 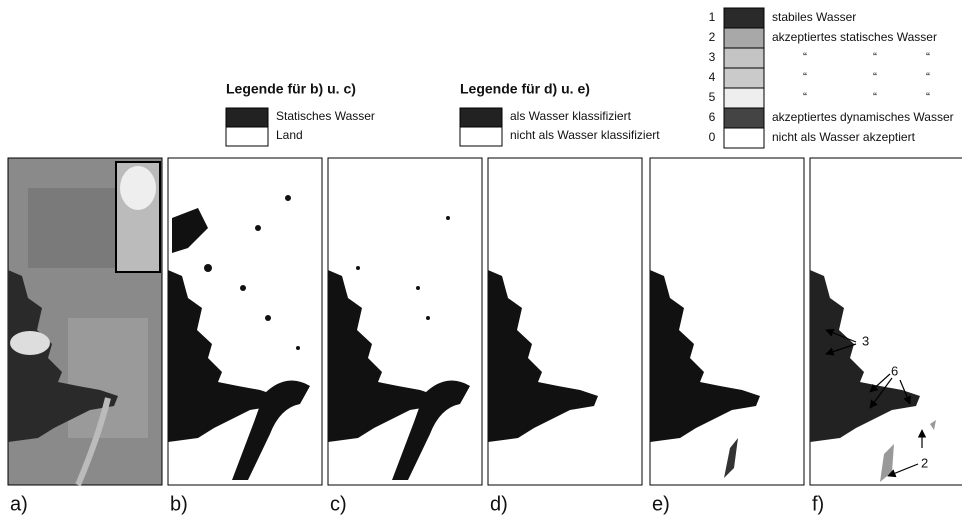 I want to click on panel-label: a), so click(x=19, y=504).